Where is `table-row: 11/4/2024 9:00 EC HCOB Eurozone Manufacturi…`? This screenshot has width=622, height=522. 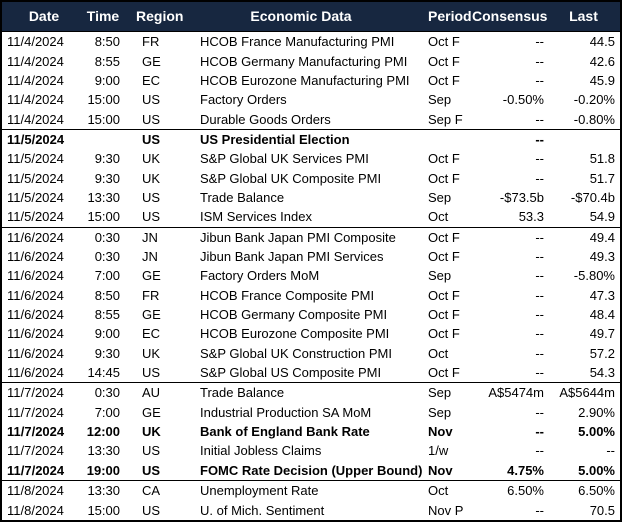 table-row: 11/4/2024 9:00 EC HCOB Eurozone Manufacturi… is located at coordinates (311, 80).